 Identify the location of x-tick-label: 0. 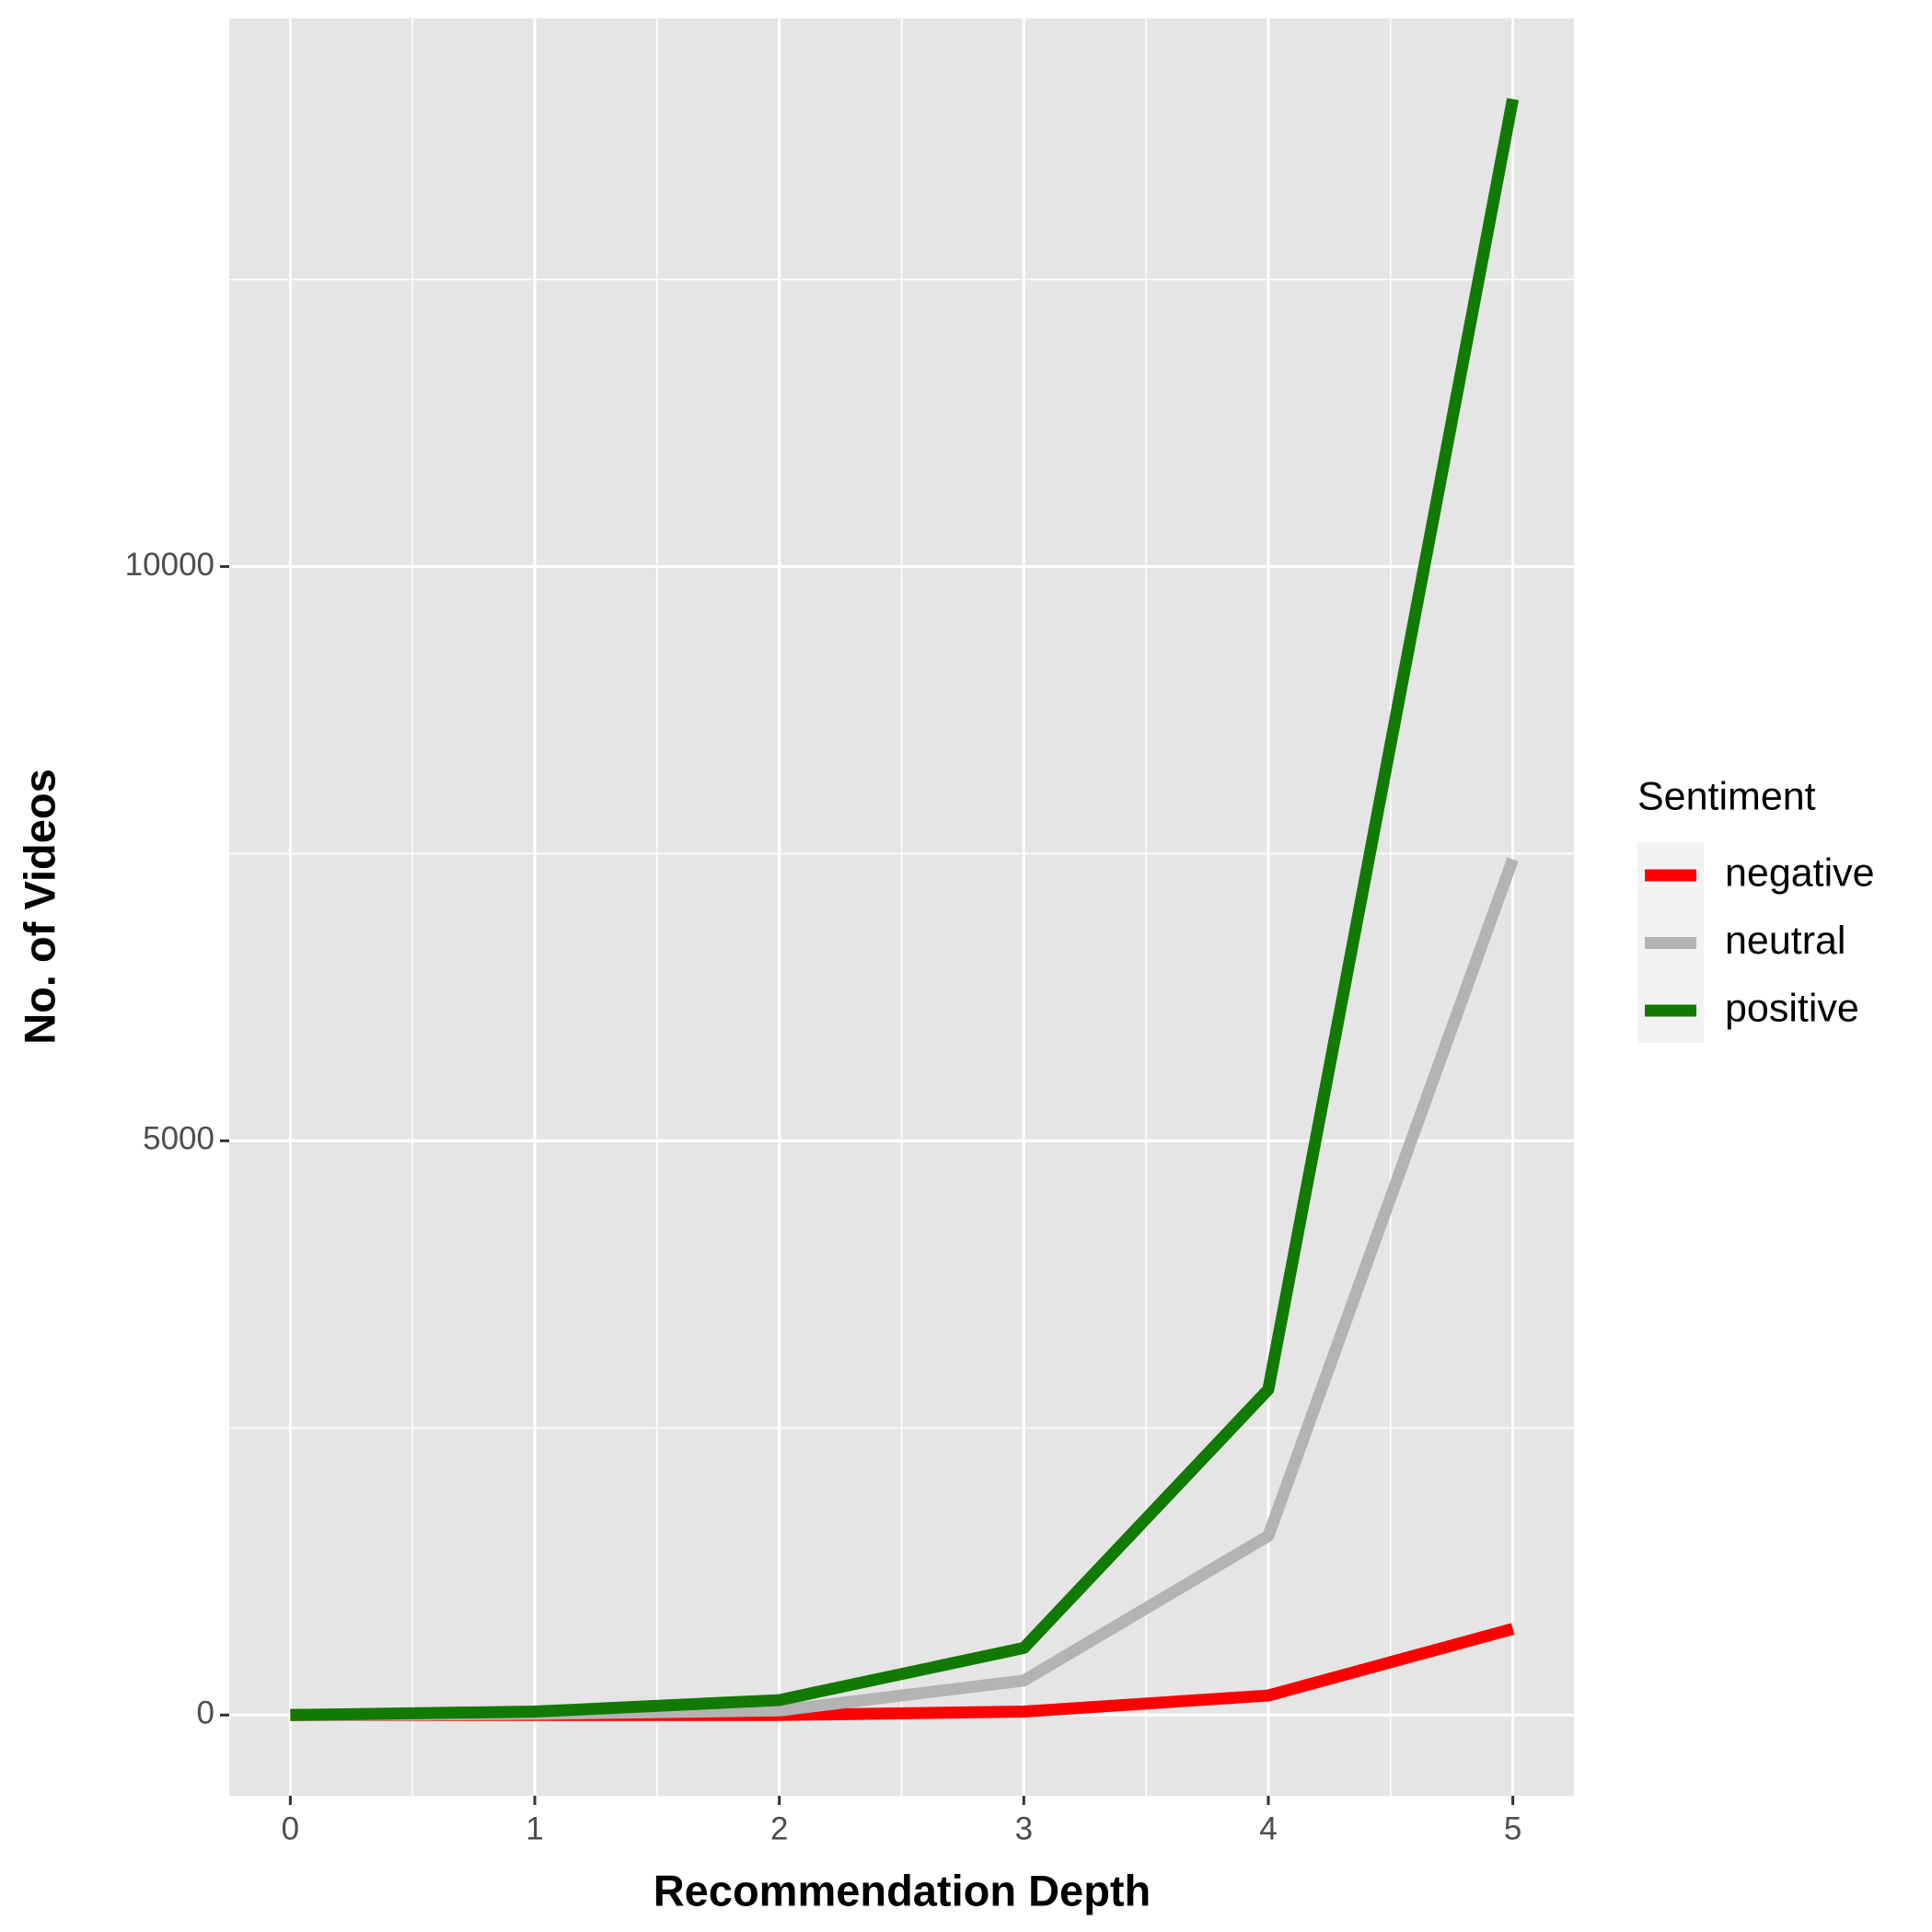
(290, 1829).